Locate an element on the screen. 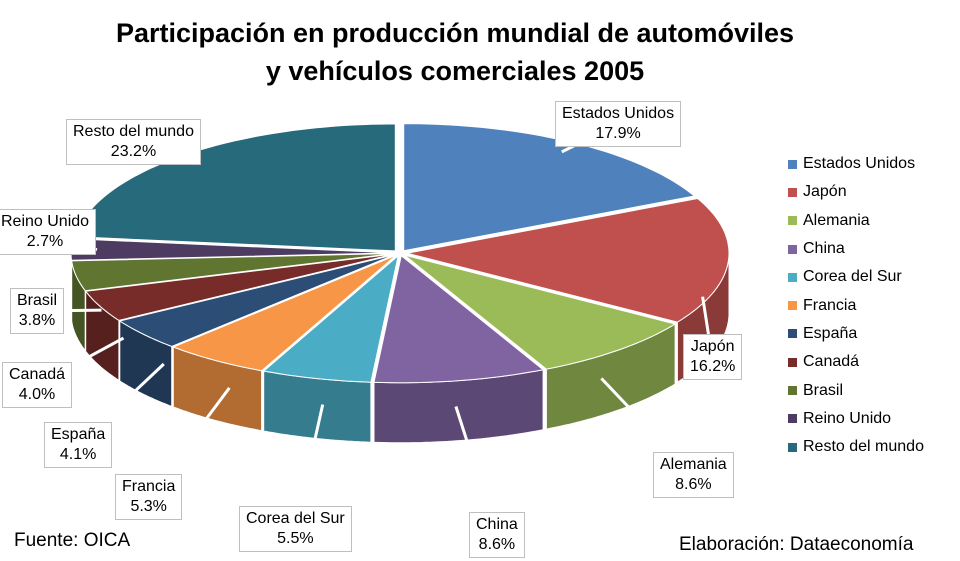  data-label-value: 5.5% is located at coordinates (295, 538).